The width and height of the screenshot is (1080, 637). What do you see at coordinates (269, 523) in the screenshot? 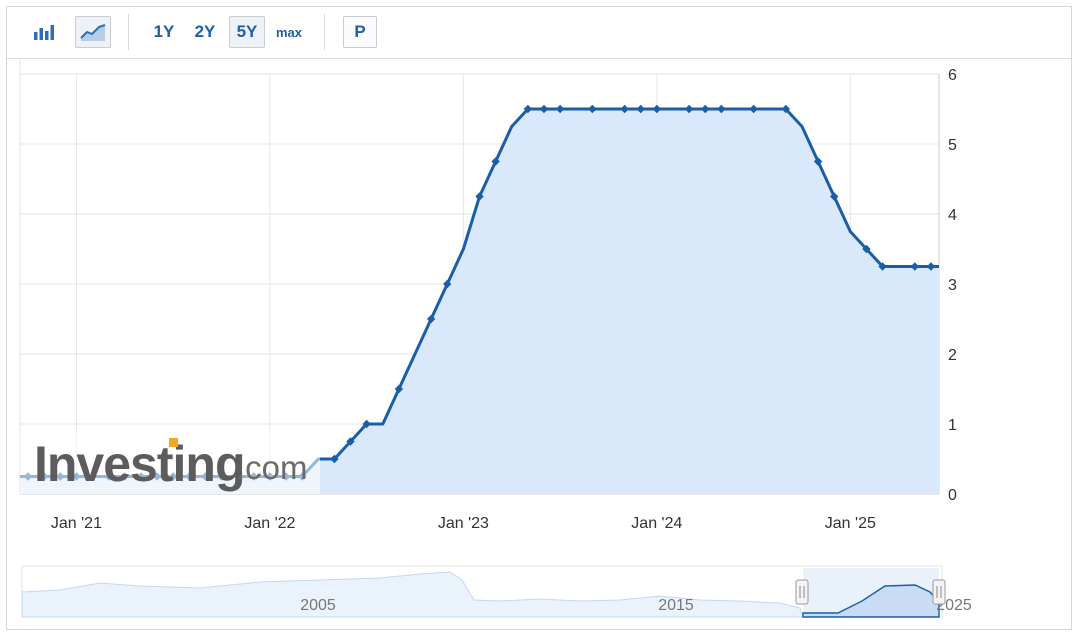
I see `x-tick-label: Jan '22` at bounding box center [269, 523].